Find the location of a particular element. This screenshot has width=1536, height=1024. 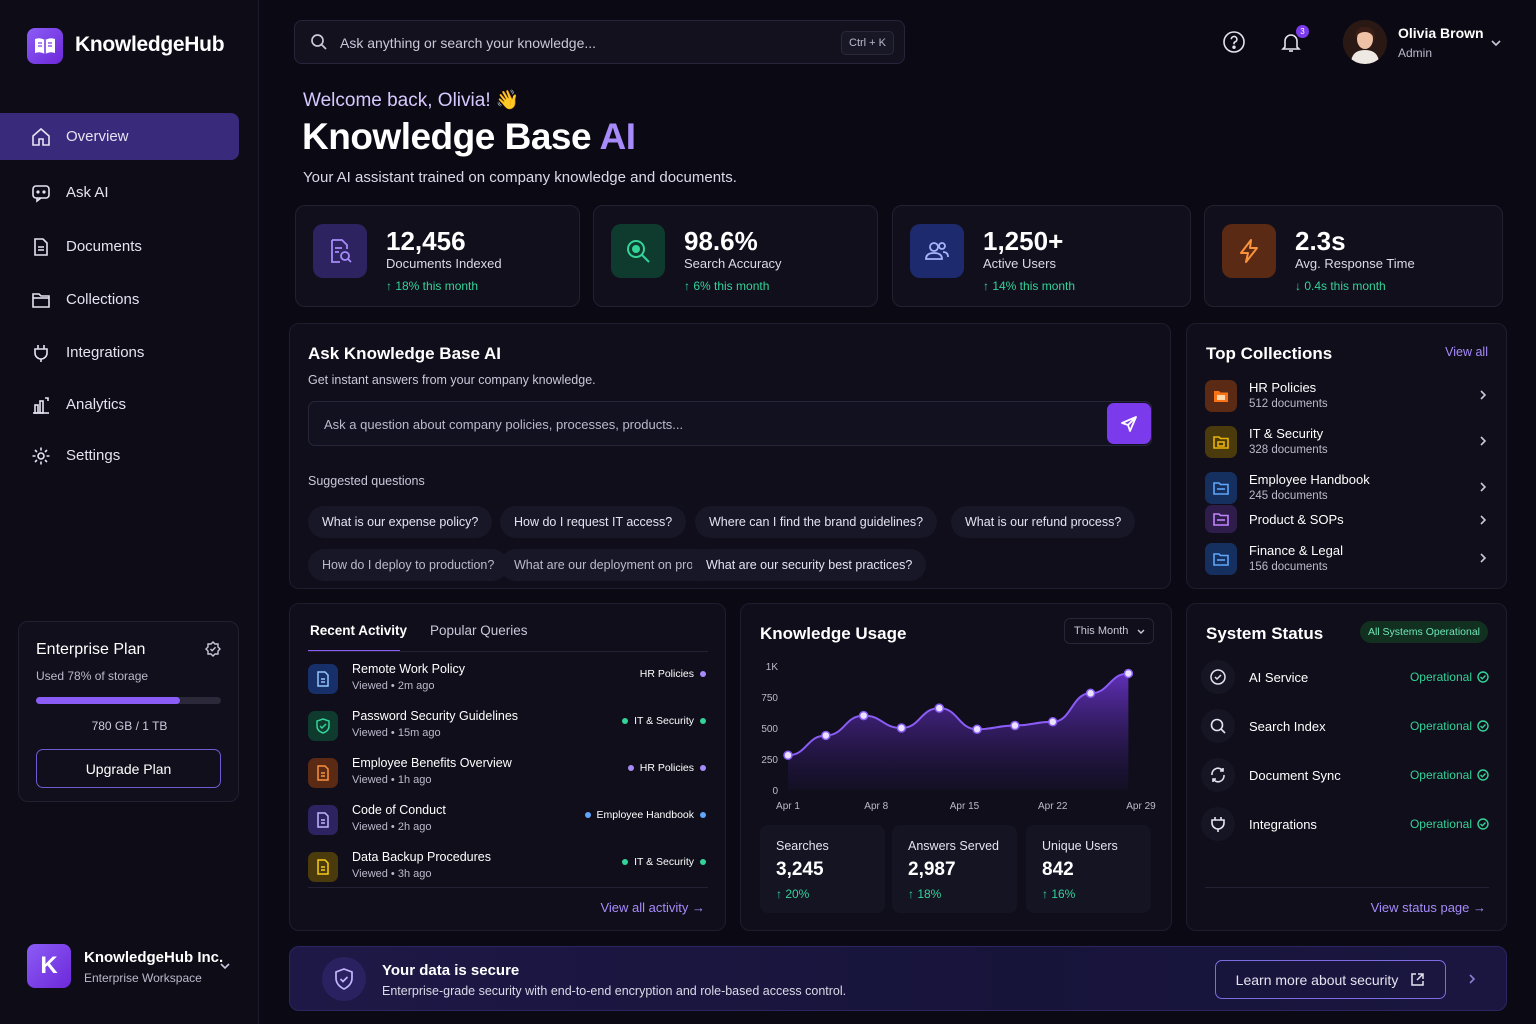

usage-stat-users: Unique Users 842 ↑ 16% is located at coordinates (1088, 869).